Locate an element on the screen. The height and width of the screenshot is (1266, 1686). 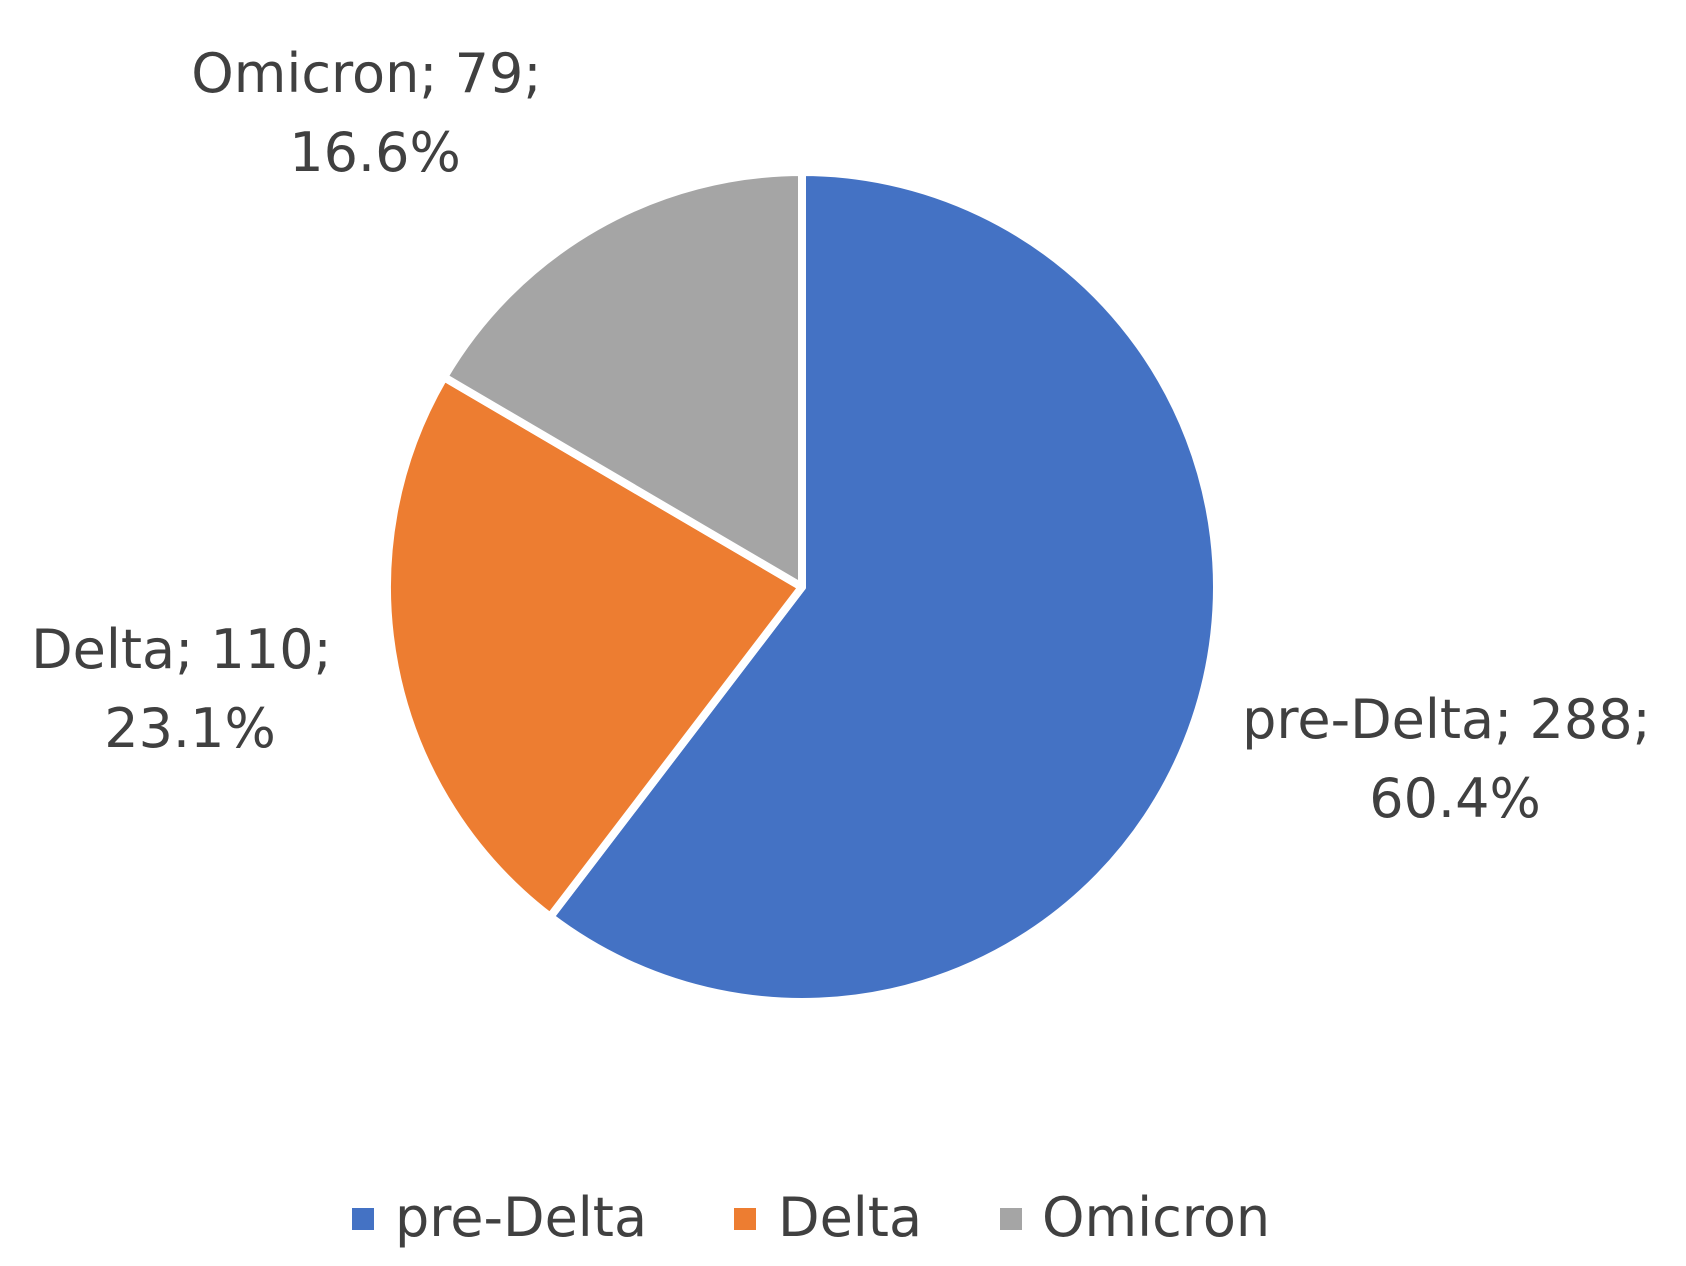
legend-swatch-delta is located at coordinates (745, 1219).